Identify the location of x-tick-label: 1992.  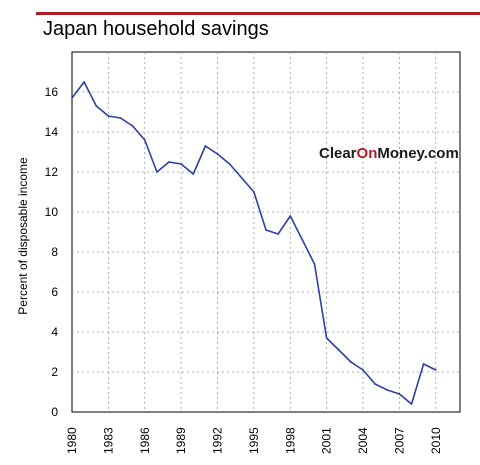
(218, 440).